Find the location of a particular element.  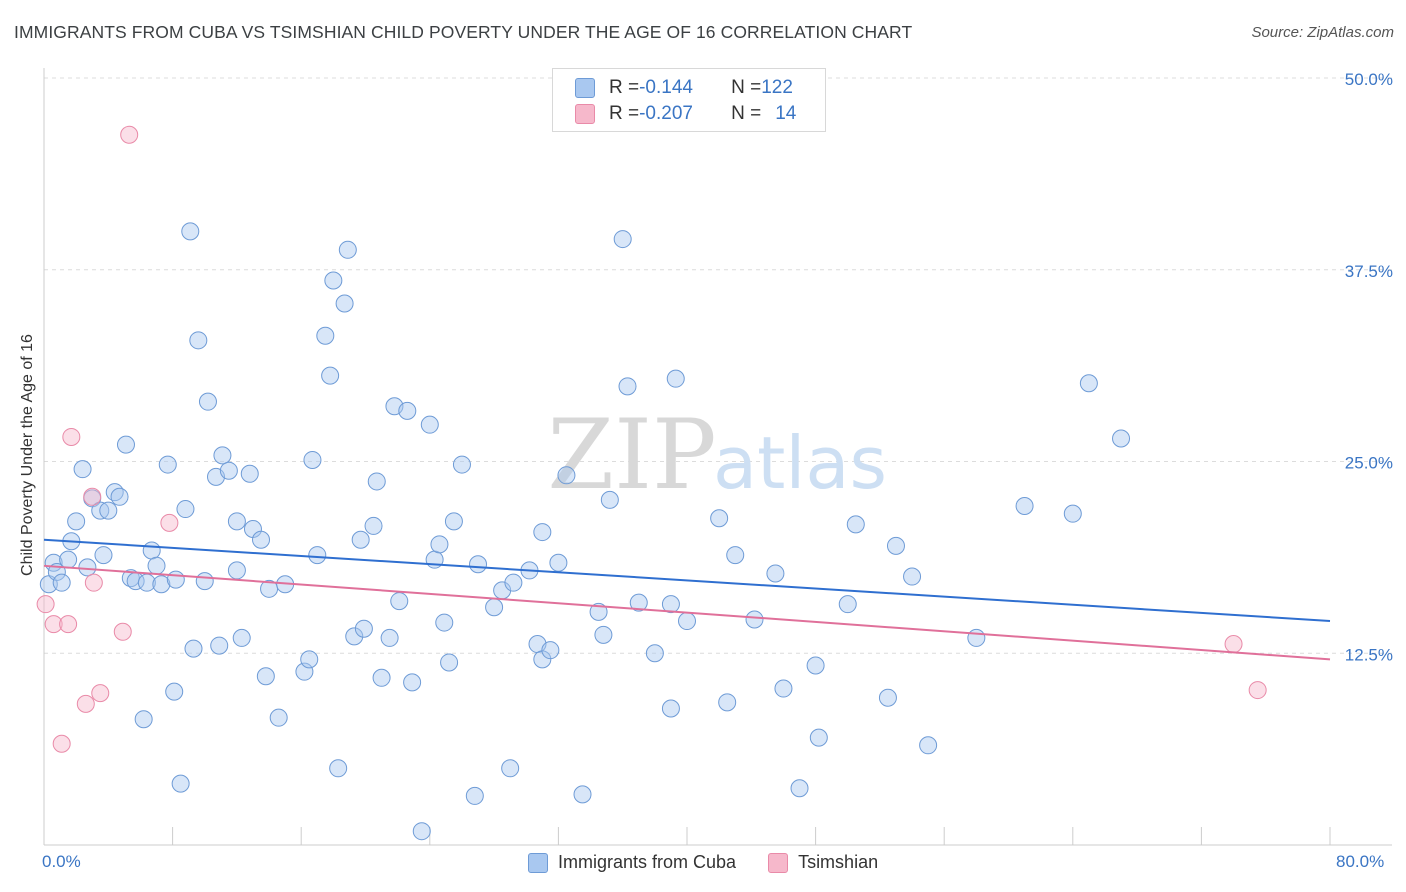

legend-n-value: 14 is located at coordinates (786, 113).